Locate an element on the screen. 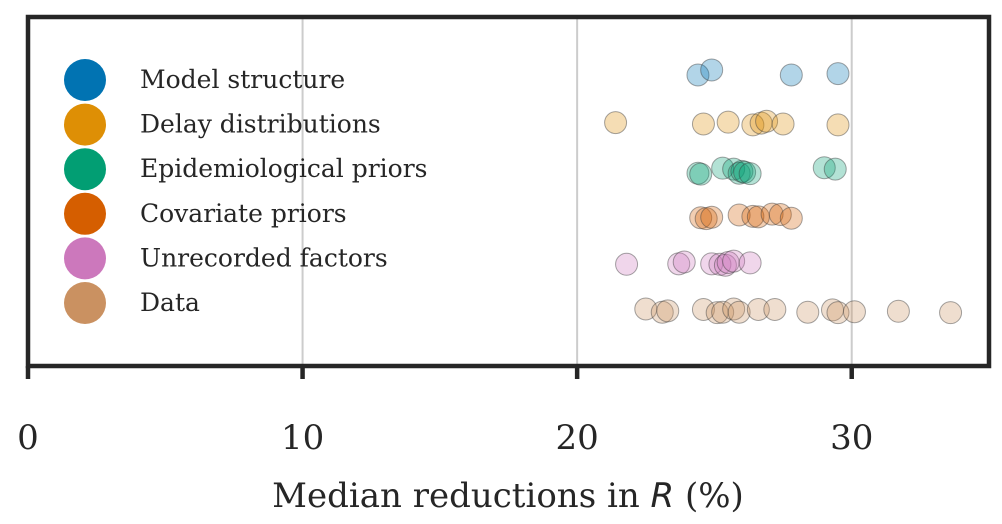  x-tick-label: 10 is located at coordinates (302, 438).